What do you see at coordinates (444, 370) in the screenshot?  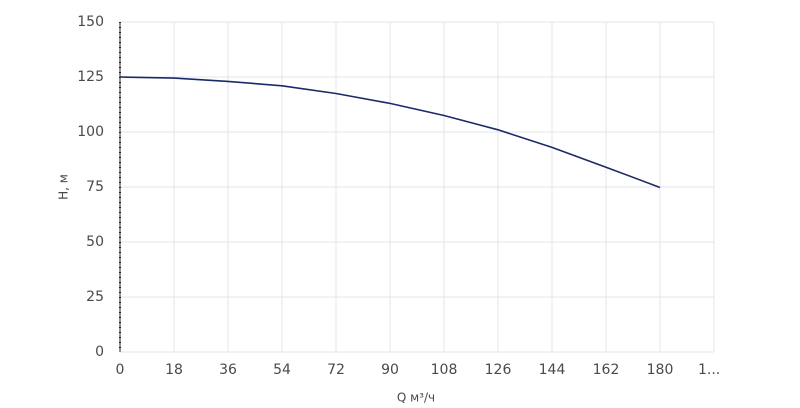 I see `x-tick-label: 108` at bounding box center [444, 370].